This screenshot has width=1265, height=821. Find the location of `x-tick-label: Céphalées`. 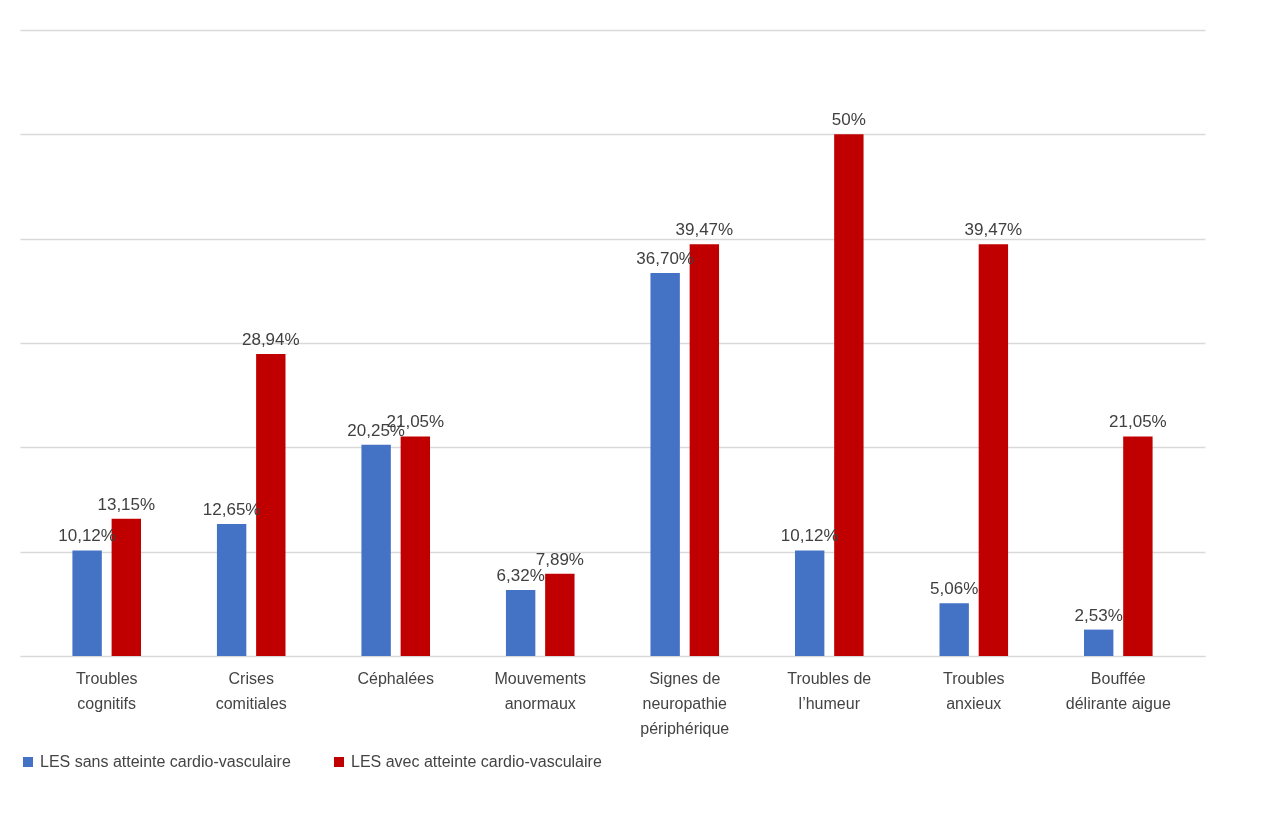

x-tick-label: Céphalées is located at coordinates (395, 678).